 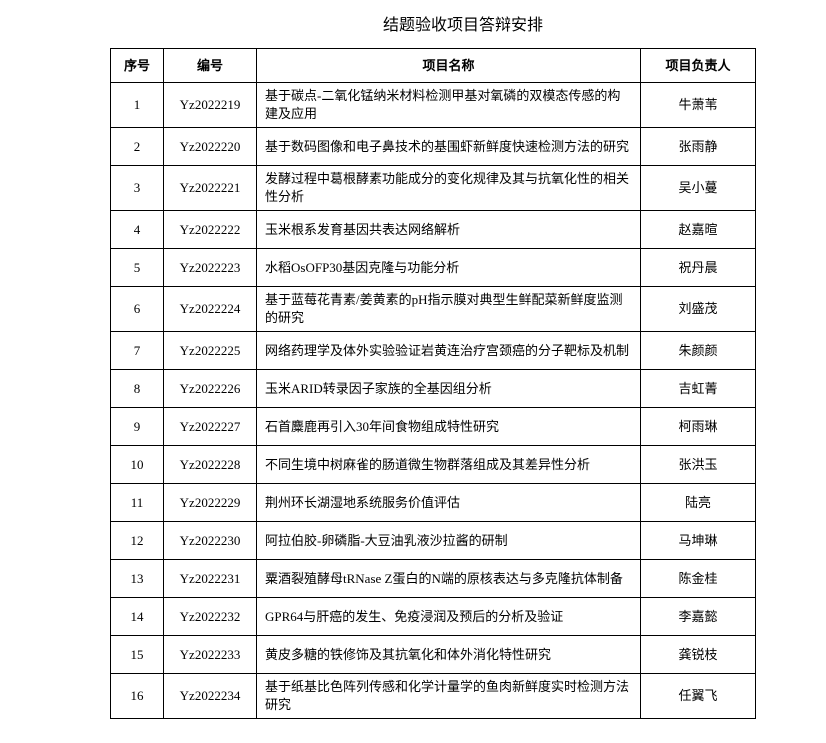 I want to click on cell-serial-number: 3, so click(x=137, y=188).